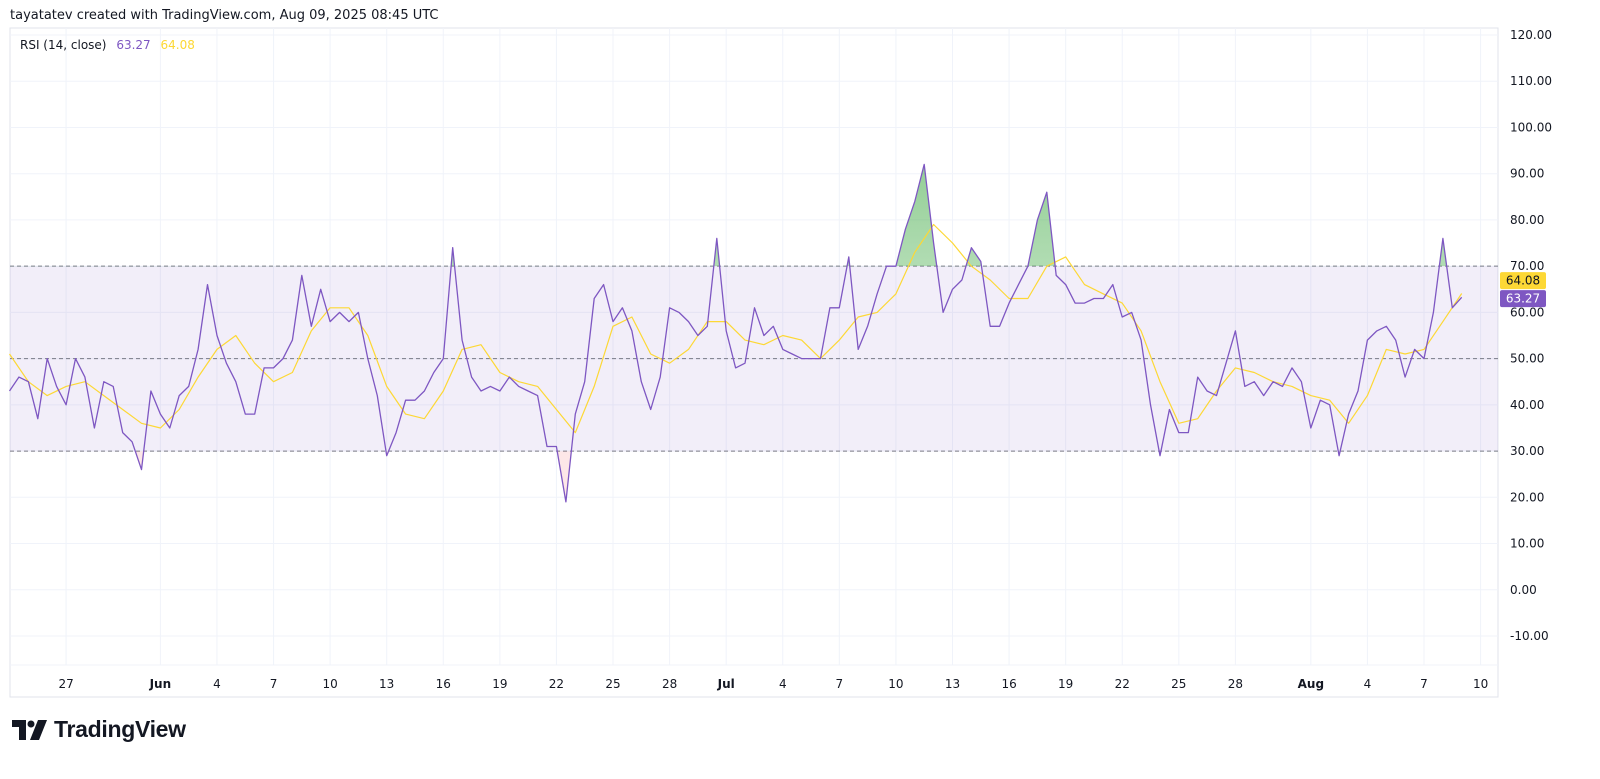  I want to click on y-tick-label: 40.00, so click(1527, 405).